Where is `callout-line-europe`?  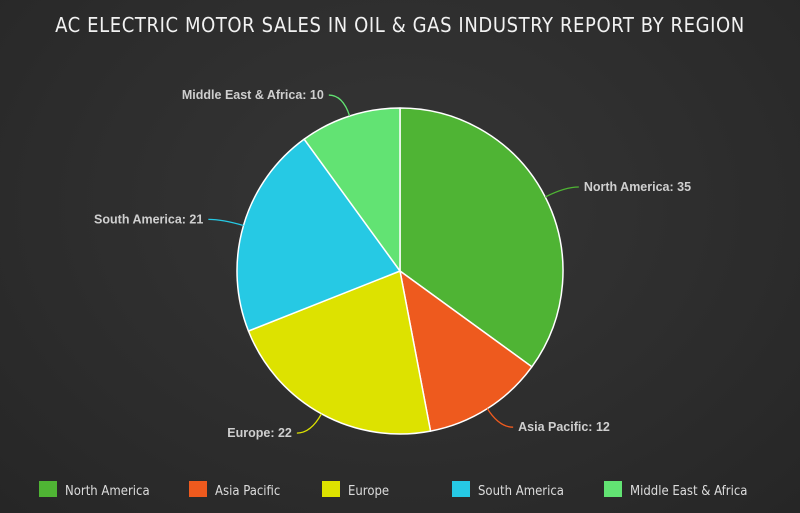 callout-line-europe is located at coordinates (309, 423).